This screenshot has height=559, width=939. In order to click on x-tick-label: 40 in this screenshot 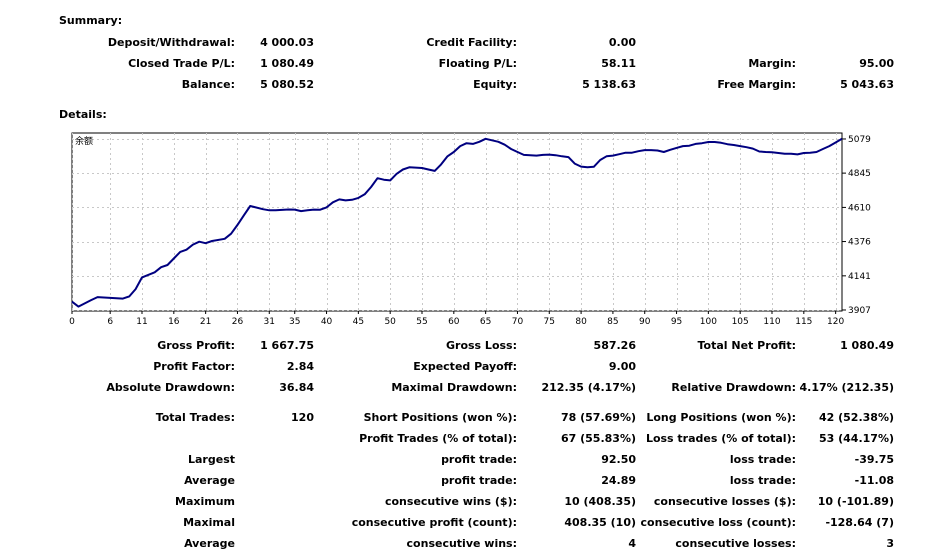, I will do `click(327, 322)`.